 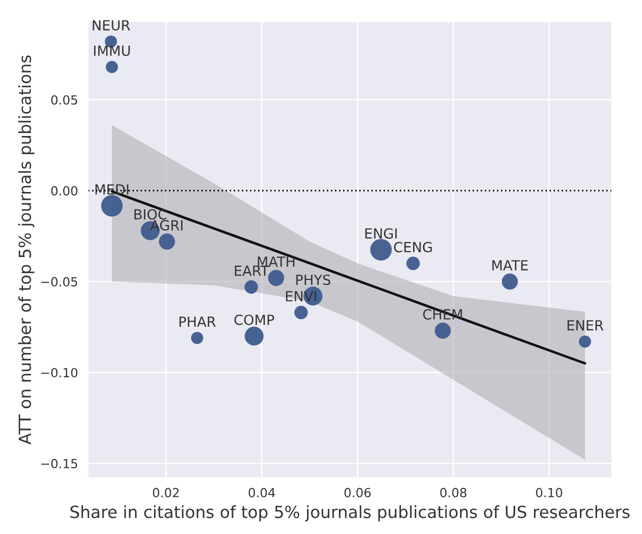 I want to click on annotation: BIOC, so click(x=150, y=214).